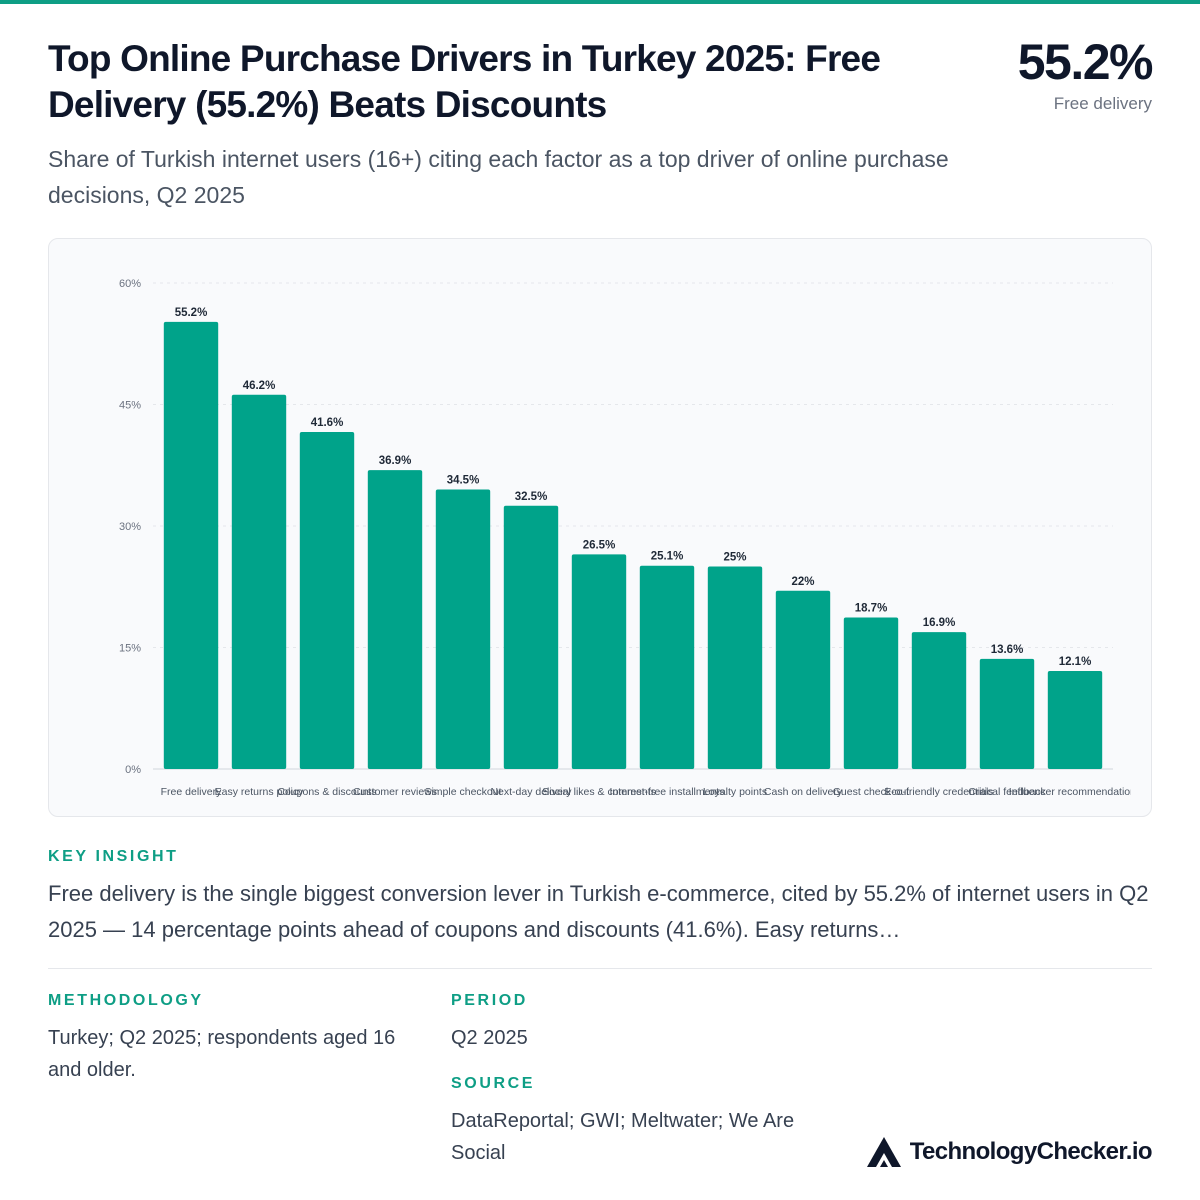  What do you see at coordinates (191, 313) in the screenshot?
I see `data-label: 55.2%` at bounding box center [191, 313].